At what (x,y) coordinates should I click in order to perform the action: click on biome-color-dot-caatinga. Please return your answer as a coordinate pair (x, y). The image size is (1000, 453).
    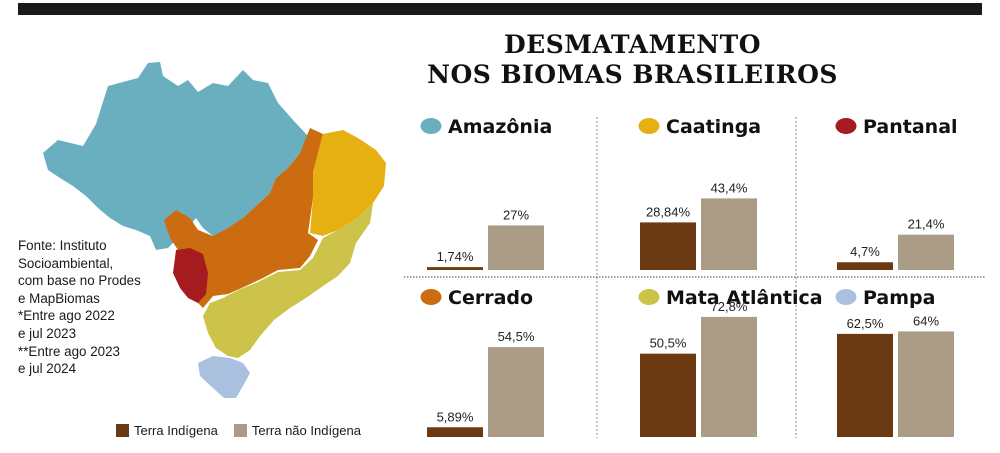
    Looking at the image, I should click on (649, 126).